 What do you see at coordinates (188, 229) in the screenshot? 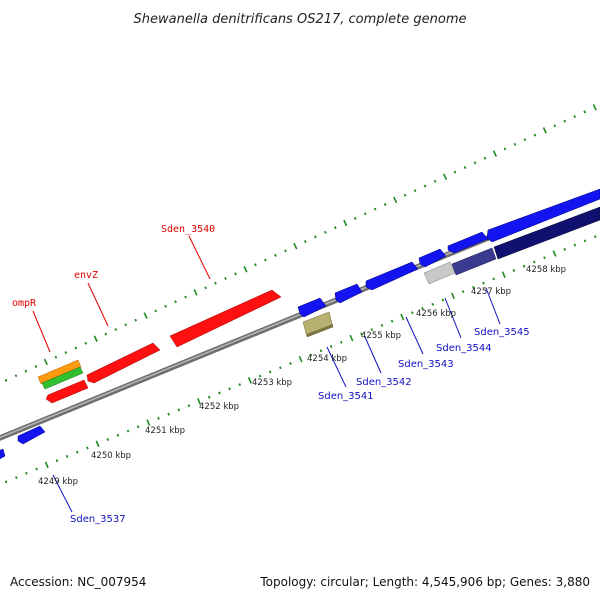
I see `label-Sden_3540: Sden_3540` at bounding box center [188, 229].